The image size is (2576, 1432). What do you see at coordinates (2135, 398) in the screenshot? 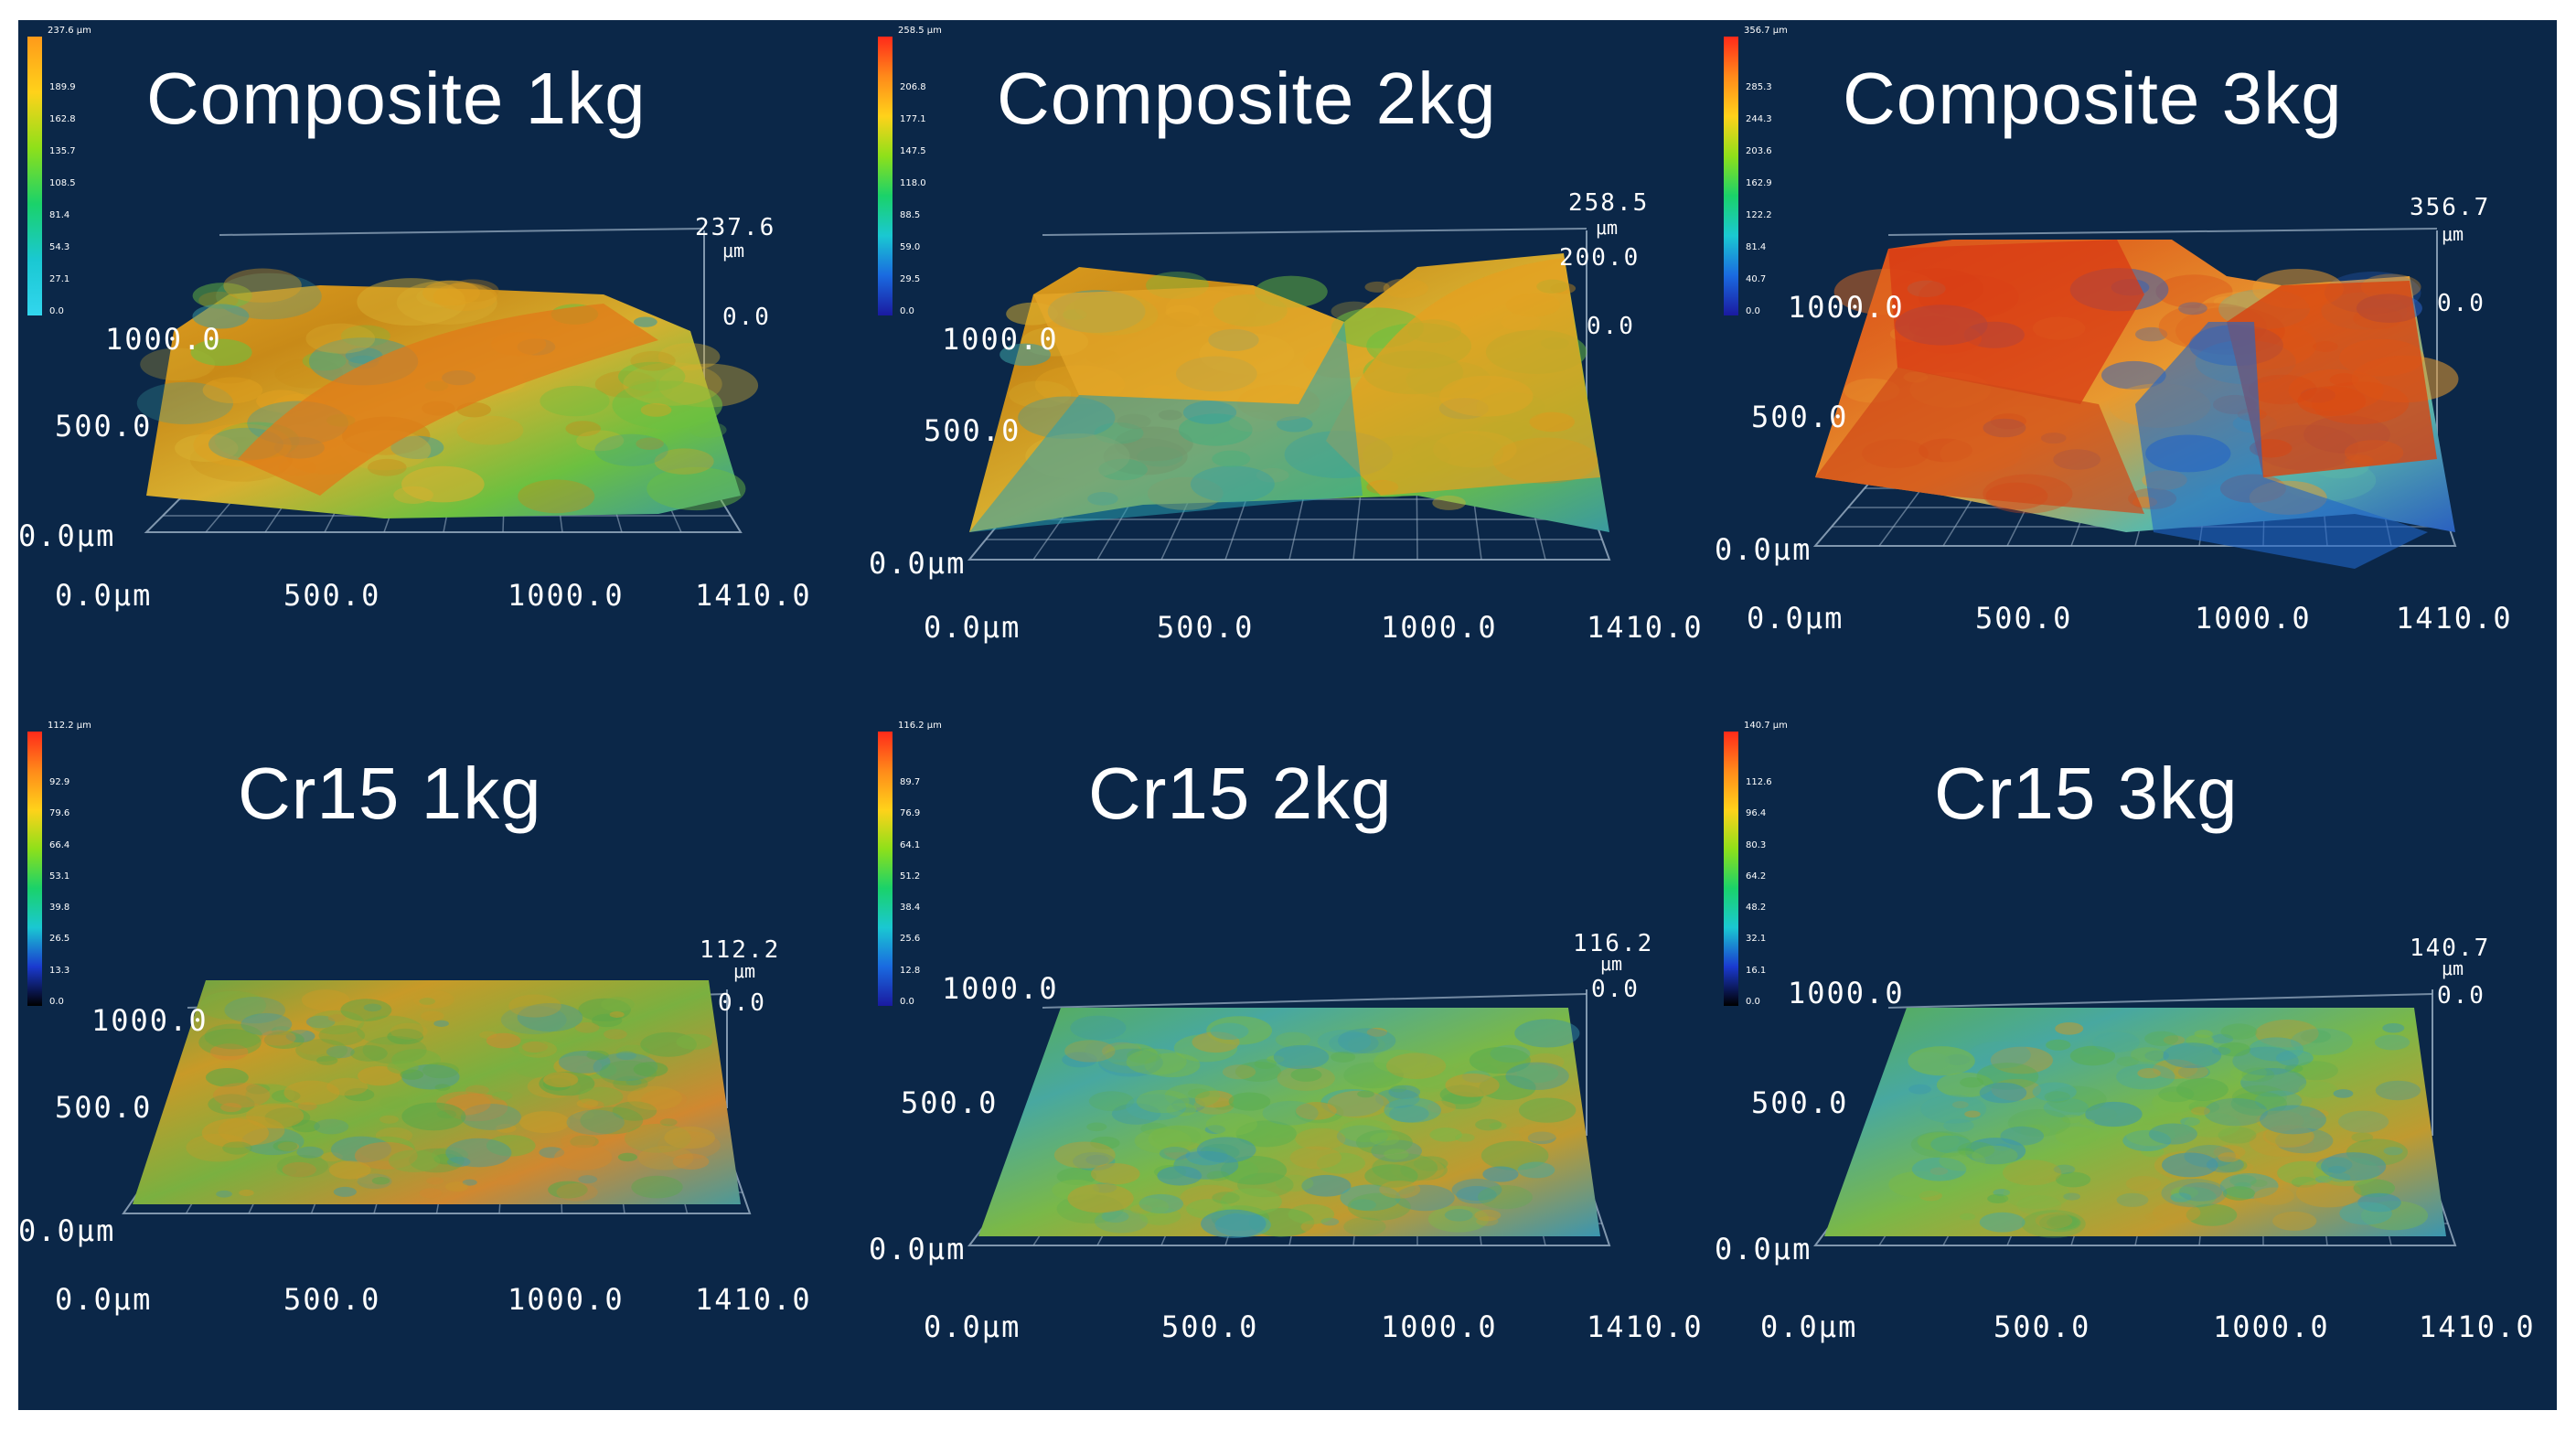
I see `surface-plot` at bounding box center [2135, 398].